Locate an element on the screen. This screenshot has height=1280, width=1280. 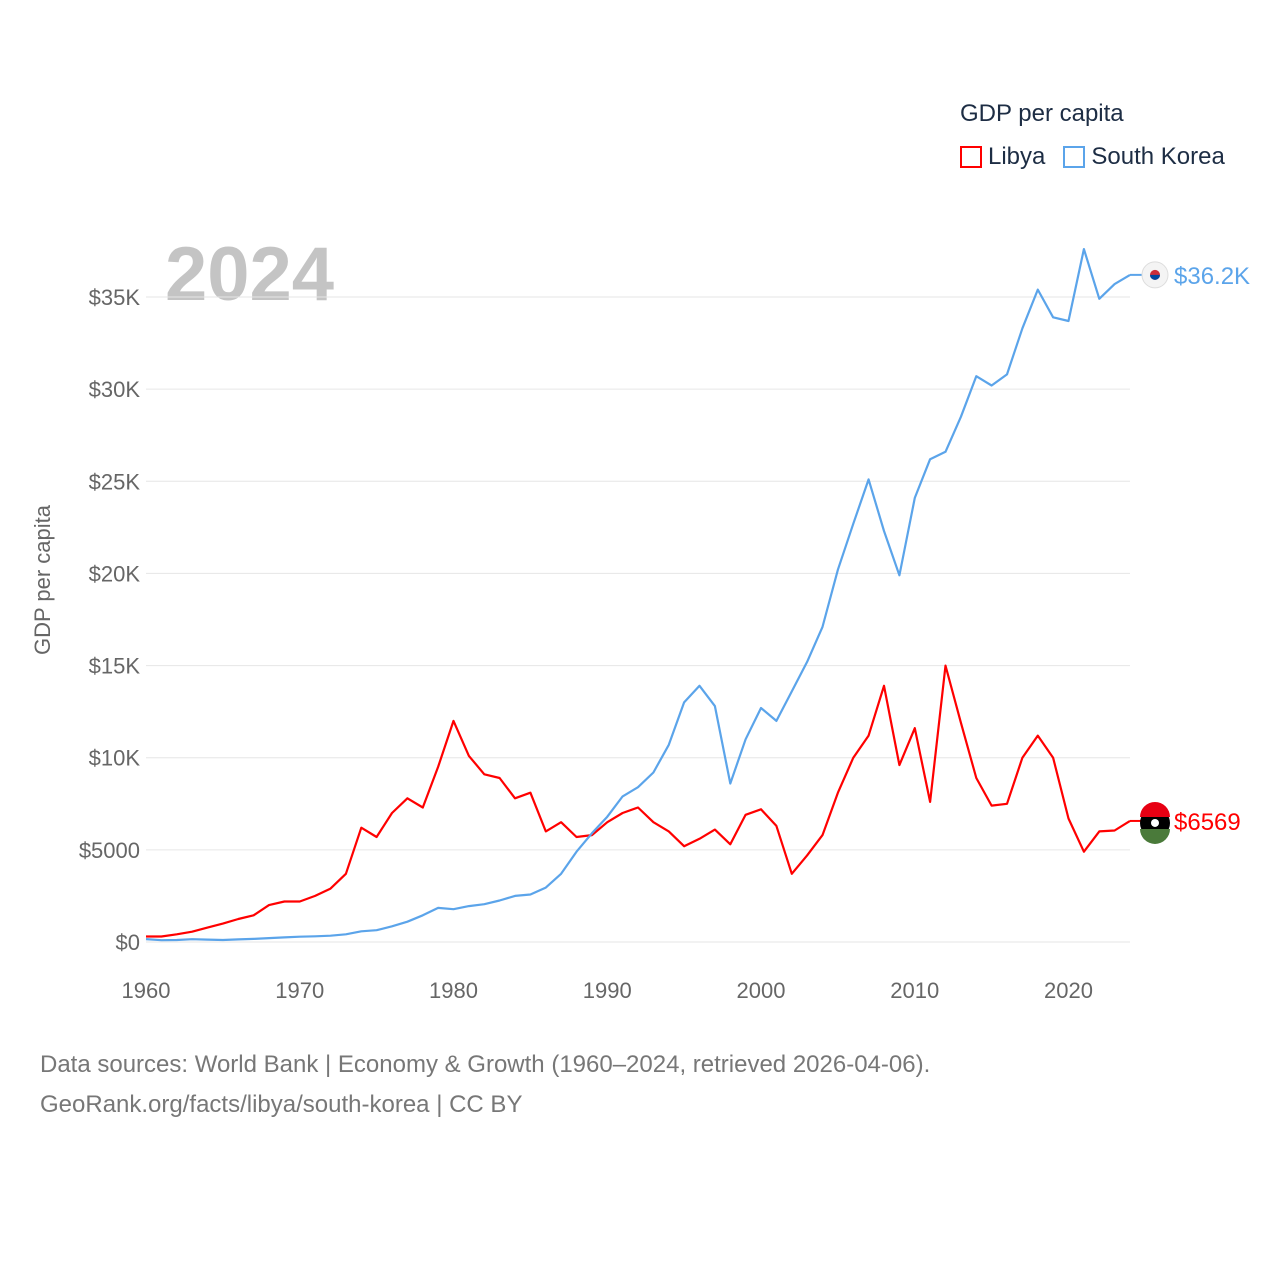
x-tick-label: 2010 is located at coordinates (914, 990).